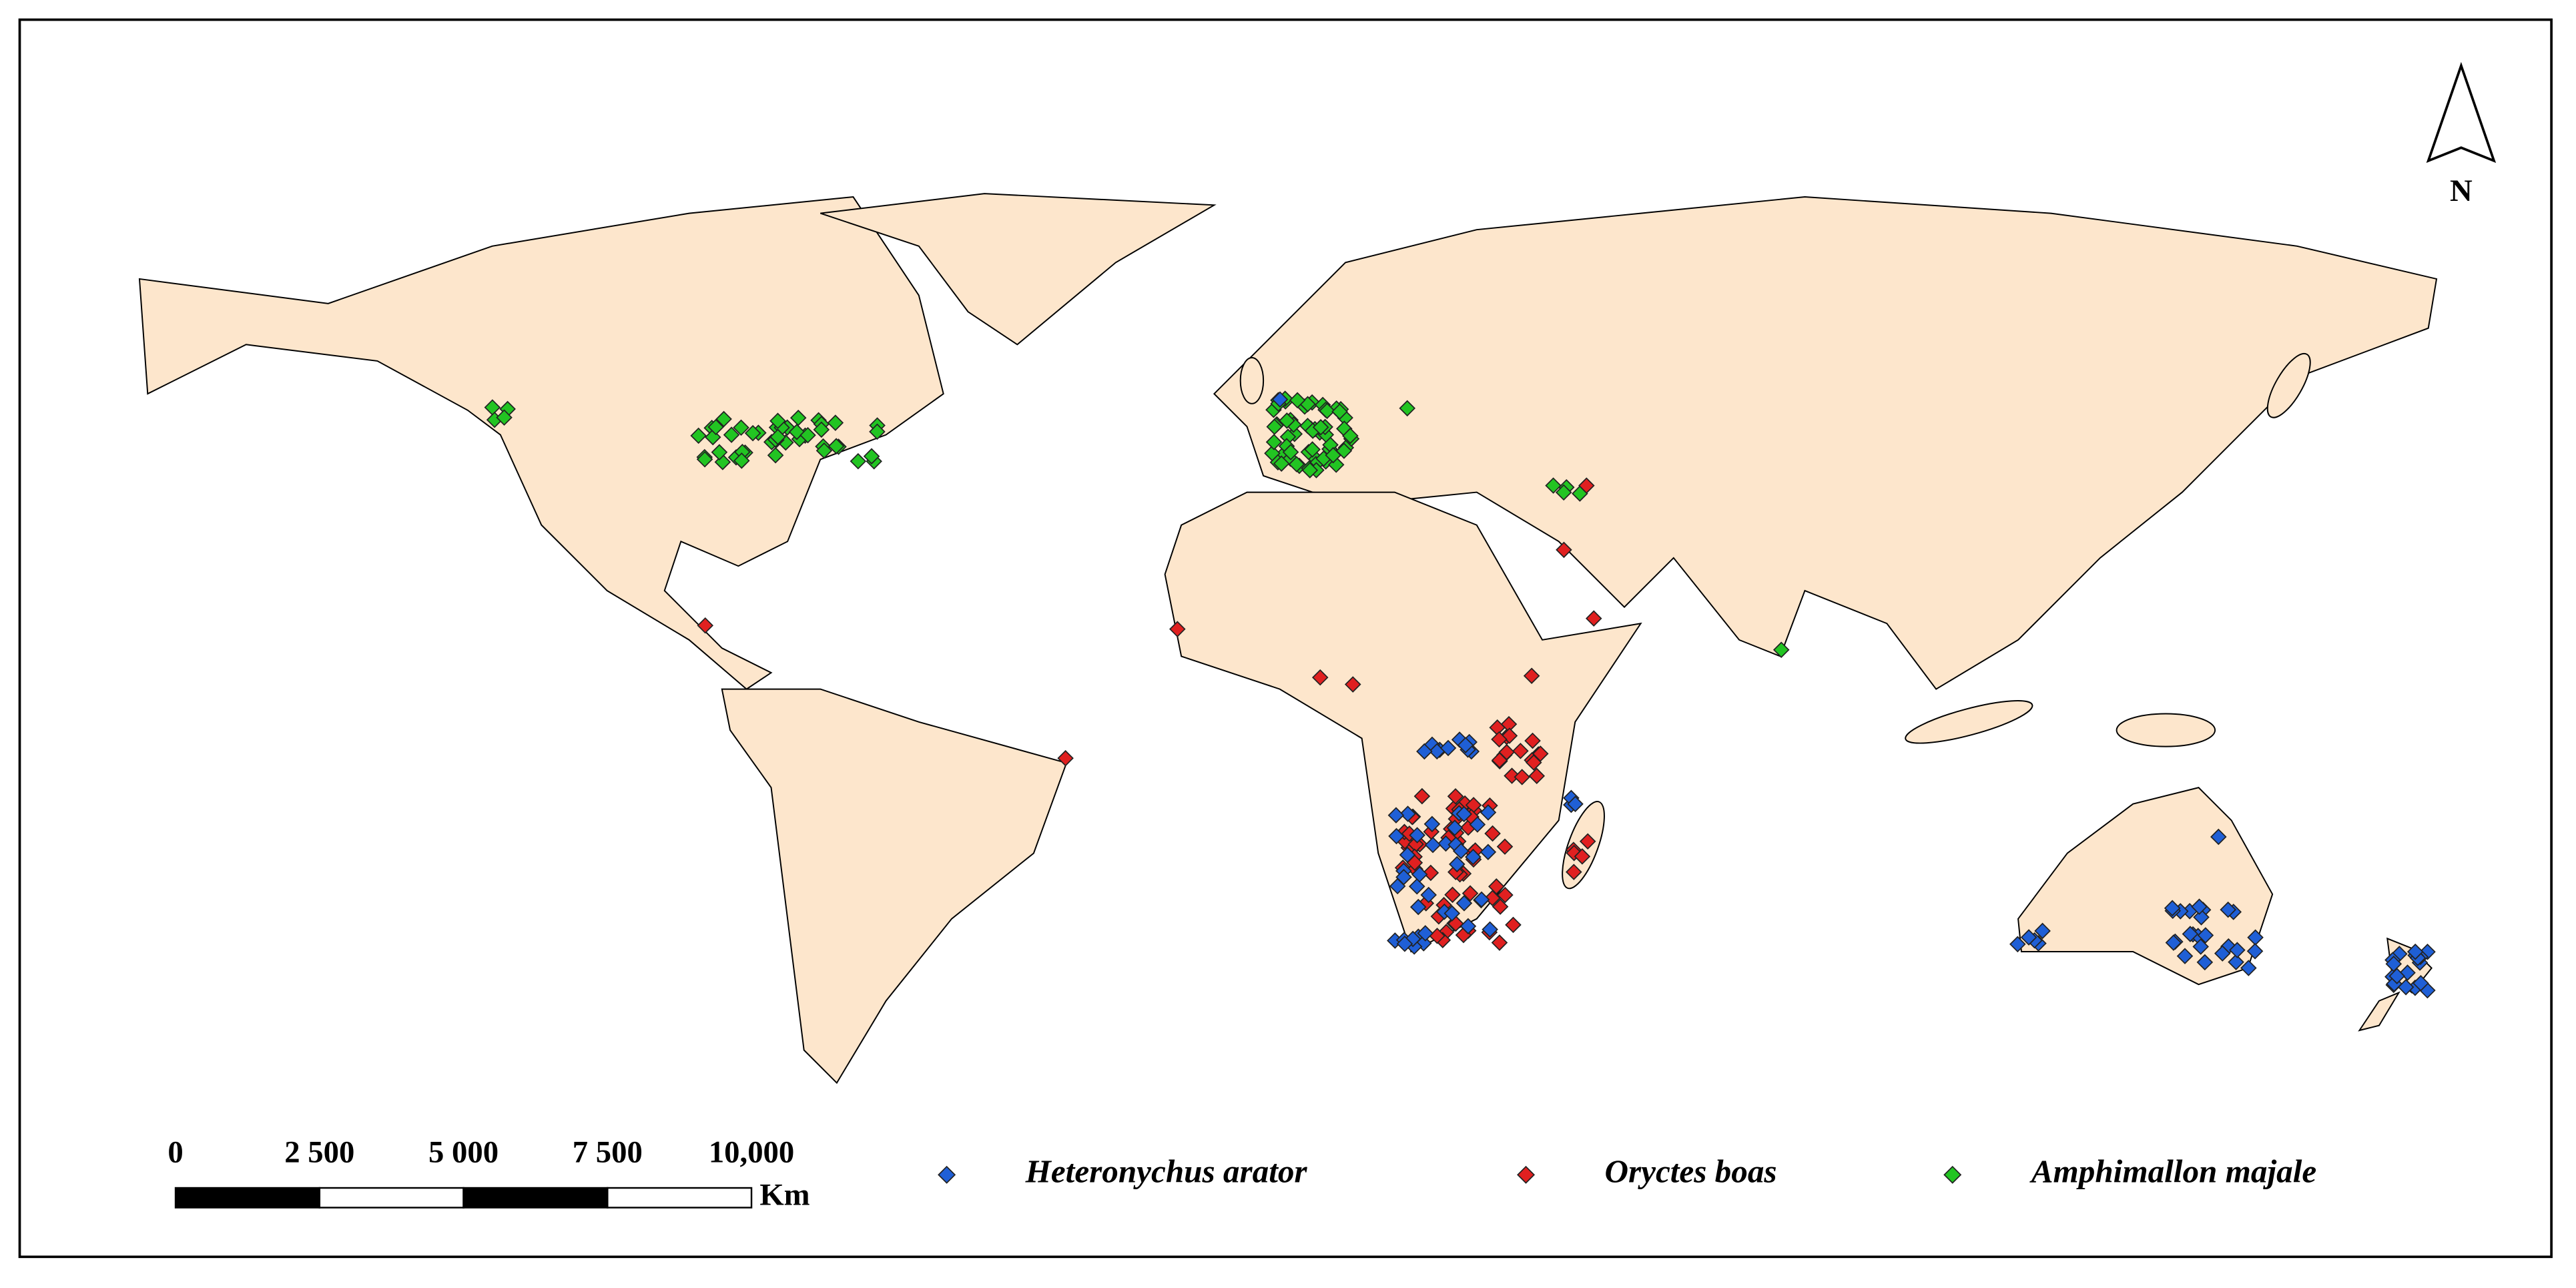 This screenshot has width=2576, height=1288. Describe the element at coordinates (2172, 1171) in the screenshot. I see `legend-label: Amphimallon majale` at that location.